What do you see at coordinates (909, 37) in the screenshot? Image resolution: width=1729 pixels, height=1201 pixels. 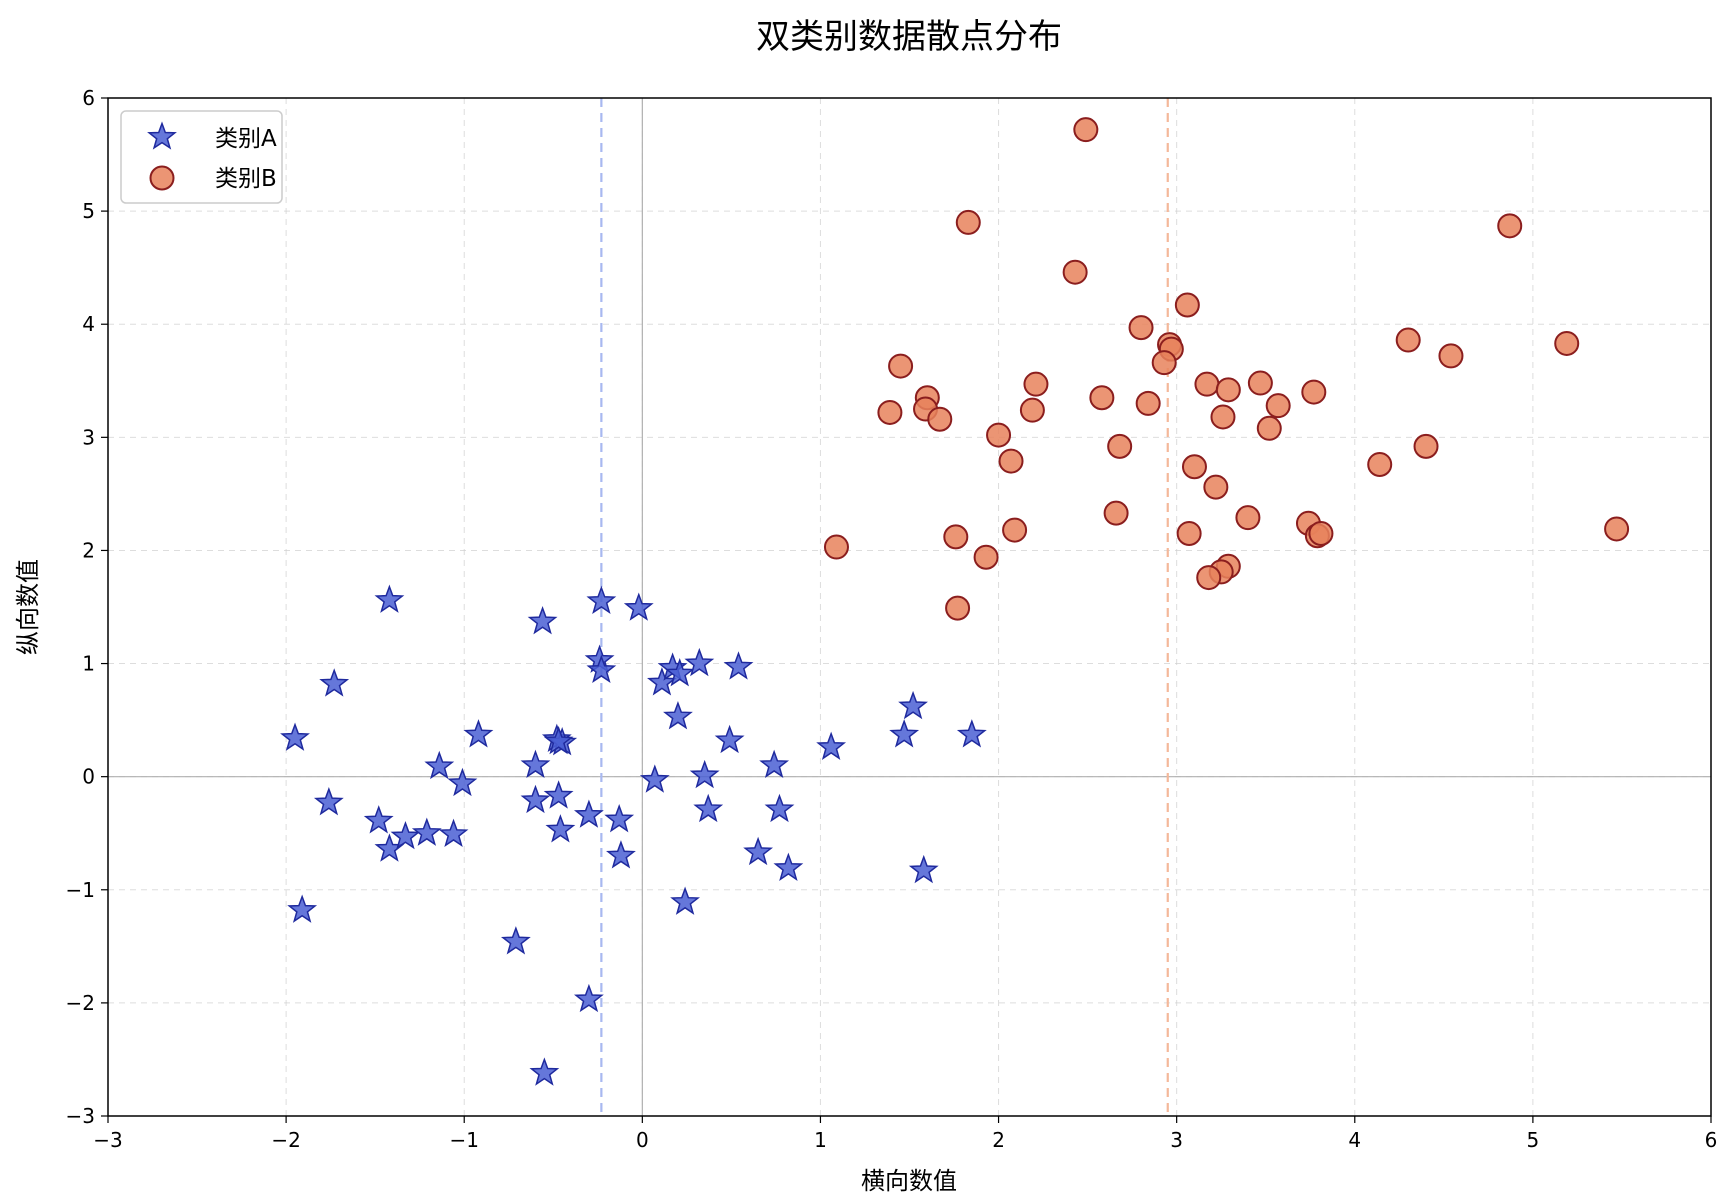 I see `chart-title: 双类别数据散点分布` at bounding box center [909, 37].